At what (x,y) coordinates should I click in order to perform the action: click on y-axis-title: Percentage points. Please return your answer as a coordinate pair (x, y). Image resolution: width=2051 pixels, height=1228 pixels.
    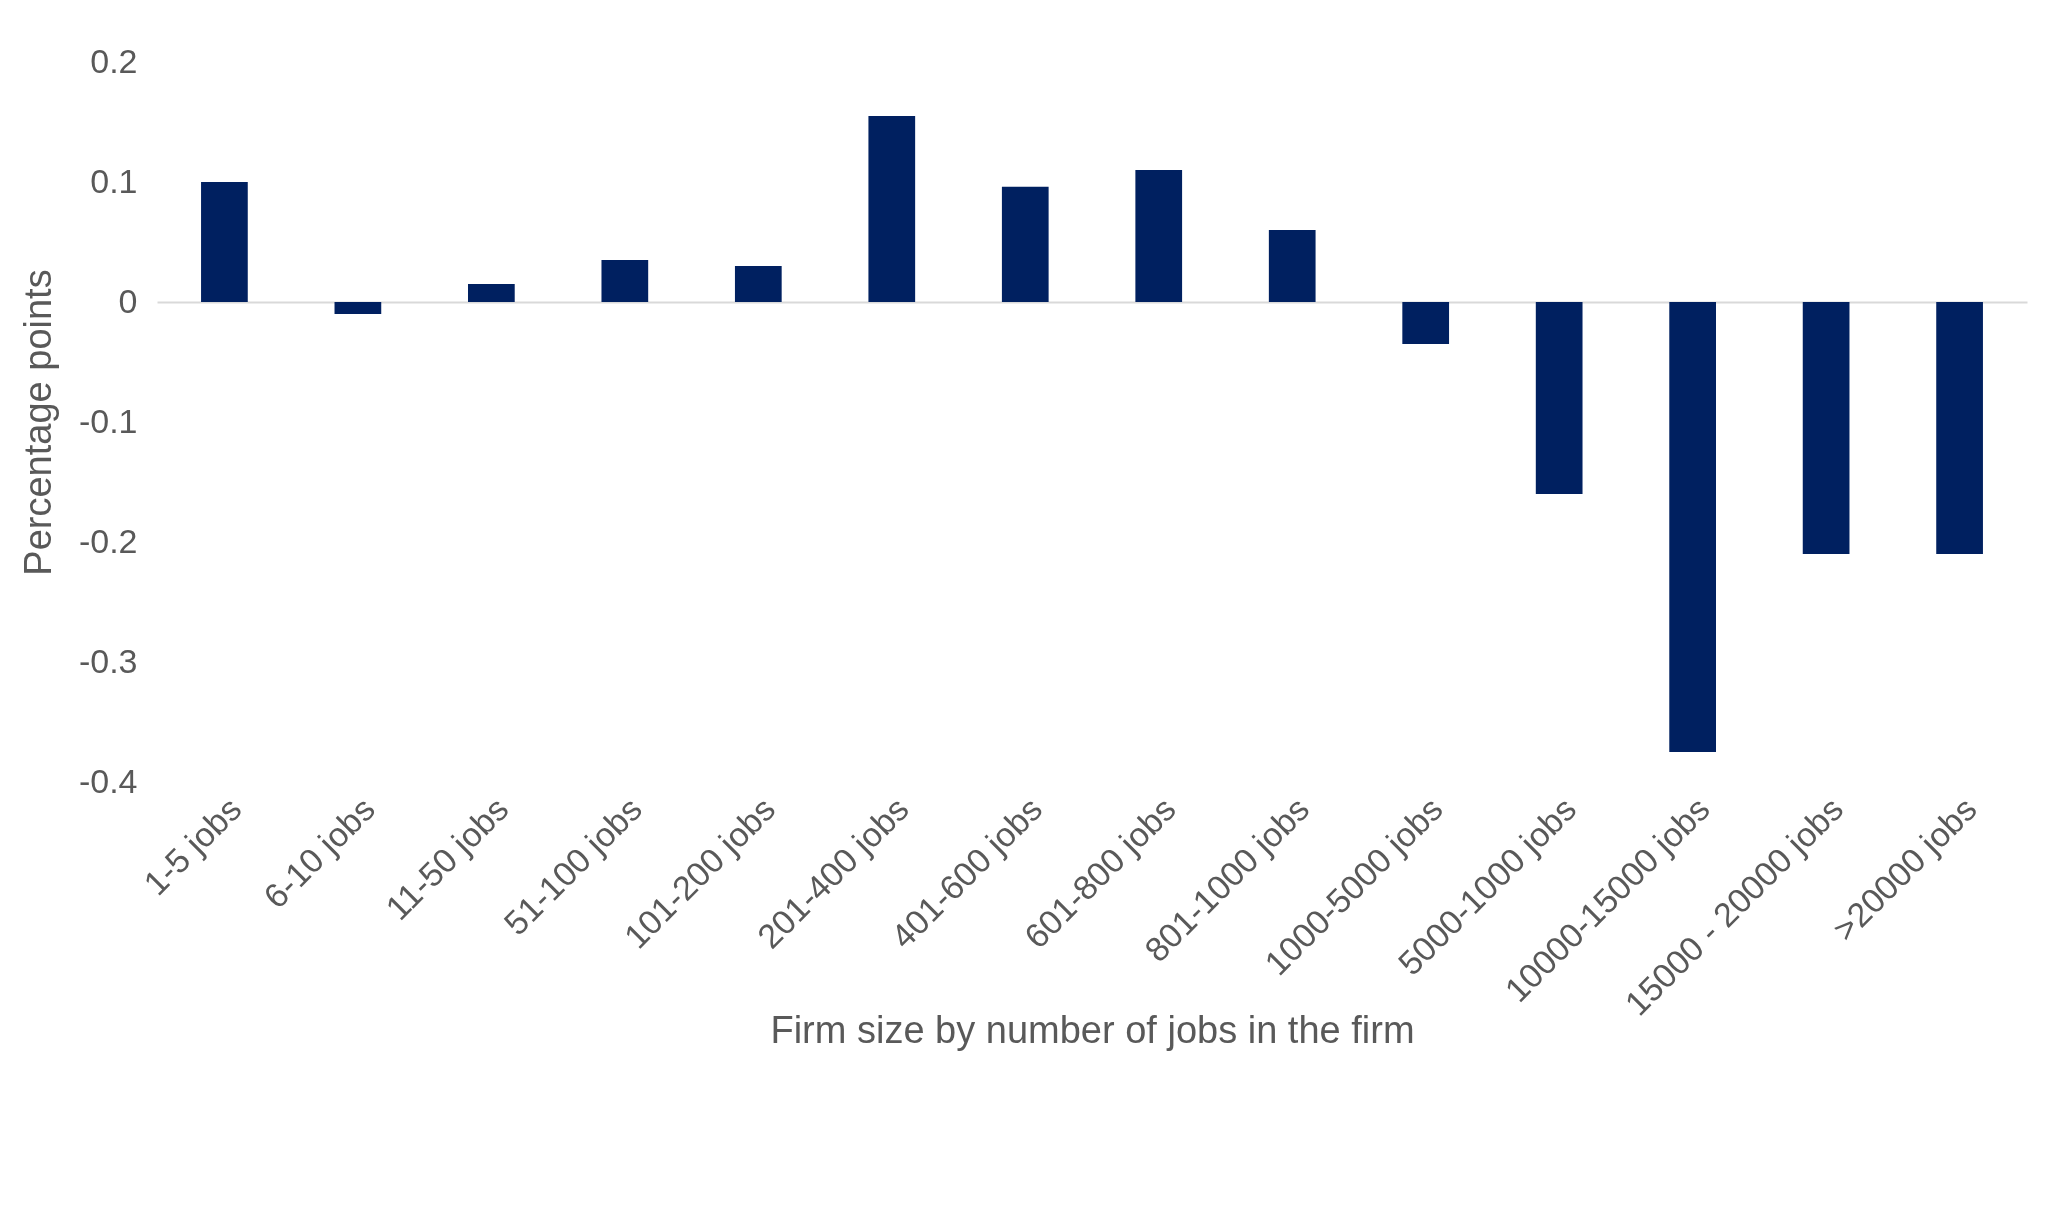
    Looking at the image, I should click on (37, 422).